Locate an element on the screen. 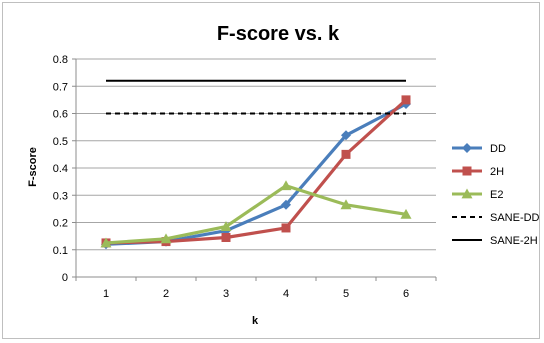 The image size is (544, 343). x-tick-label: 5 is located at coordinates (346, 294).